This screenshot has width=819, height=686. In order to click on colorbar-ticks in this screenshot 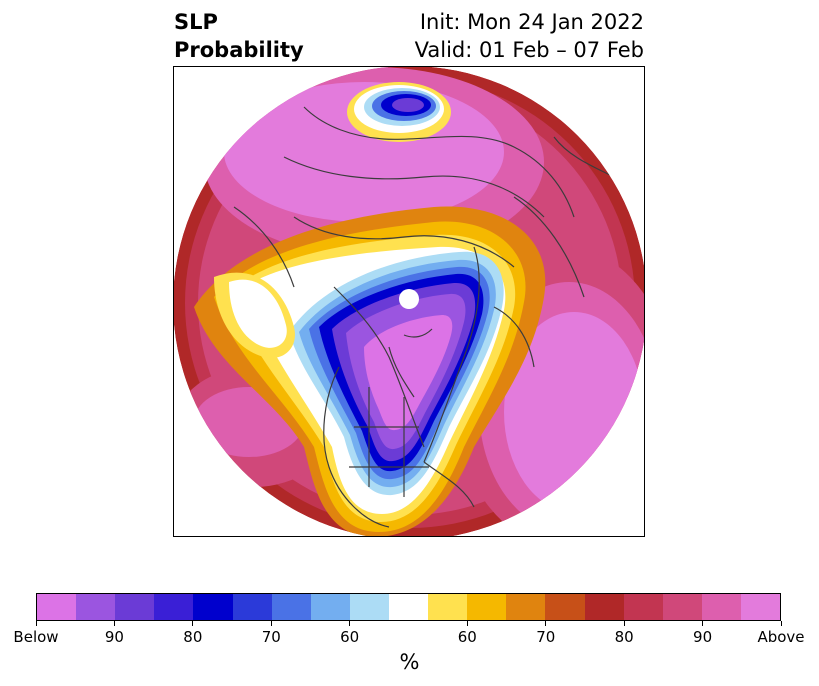, I will do `click(408, 625)`.